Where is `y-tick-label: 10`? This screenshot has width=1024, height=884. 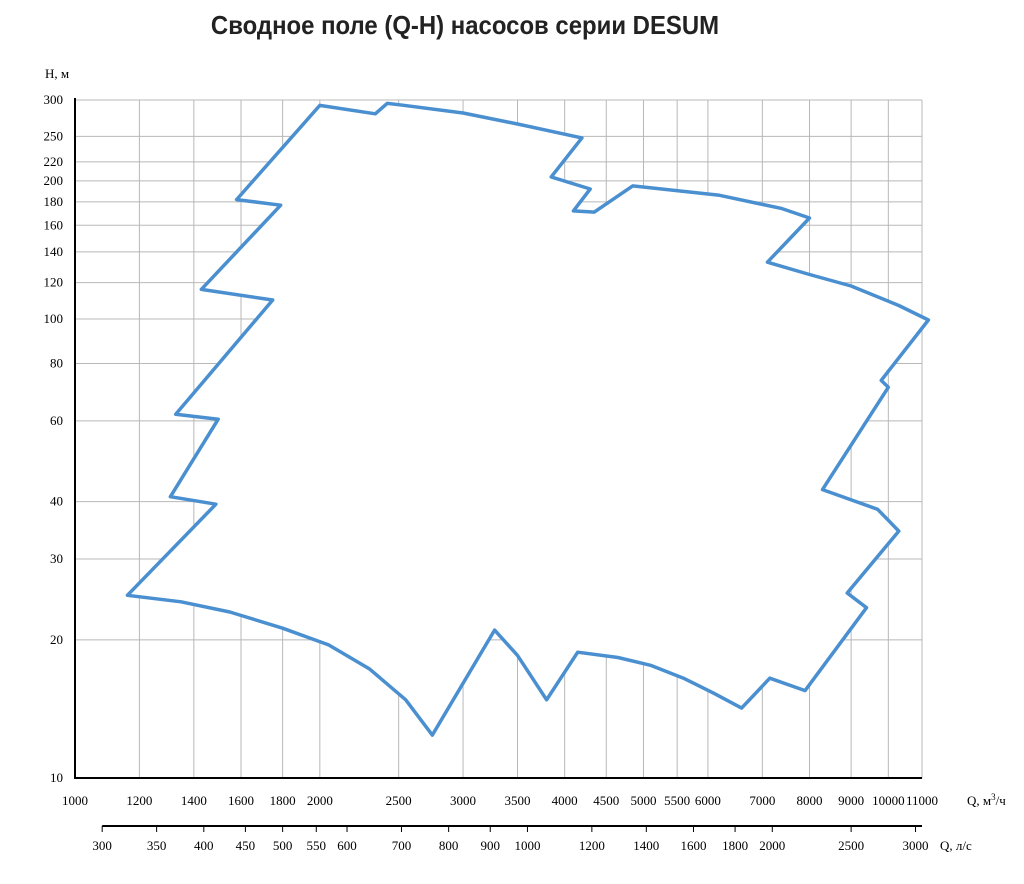
y-tick-label: 10 is located at coordinates (56, 777).